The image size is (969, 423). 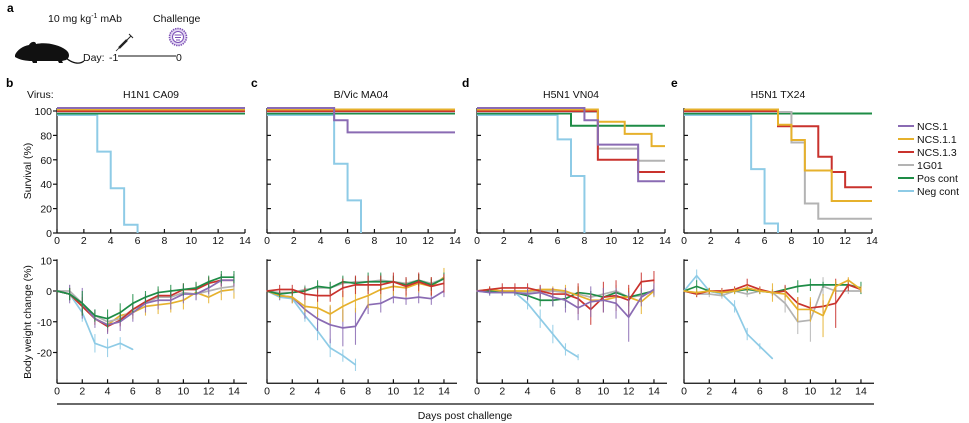 I want to click on legend-label: NCS.1.1, so click(x=937, y=140).